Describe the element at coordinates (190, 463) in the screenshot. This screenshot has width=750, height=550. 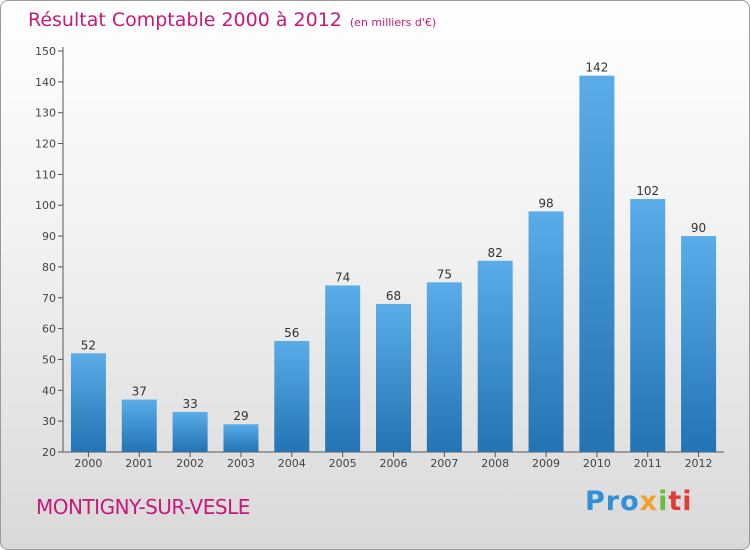
I see `x-tick-label: 2002` at that location.